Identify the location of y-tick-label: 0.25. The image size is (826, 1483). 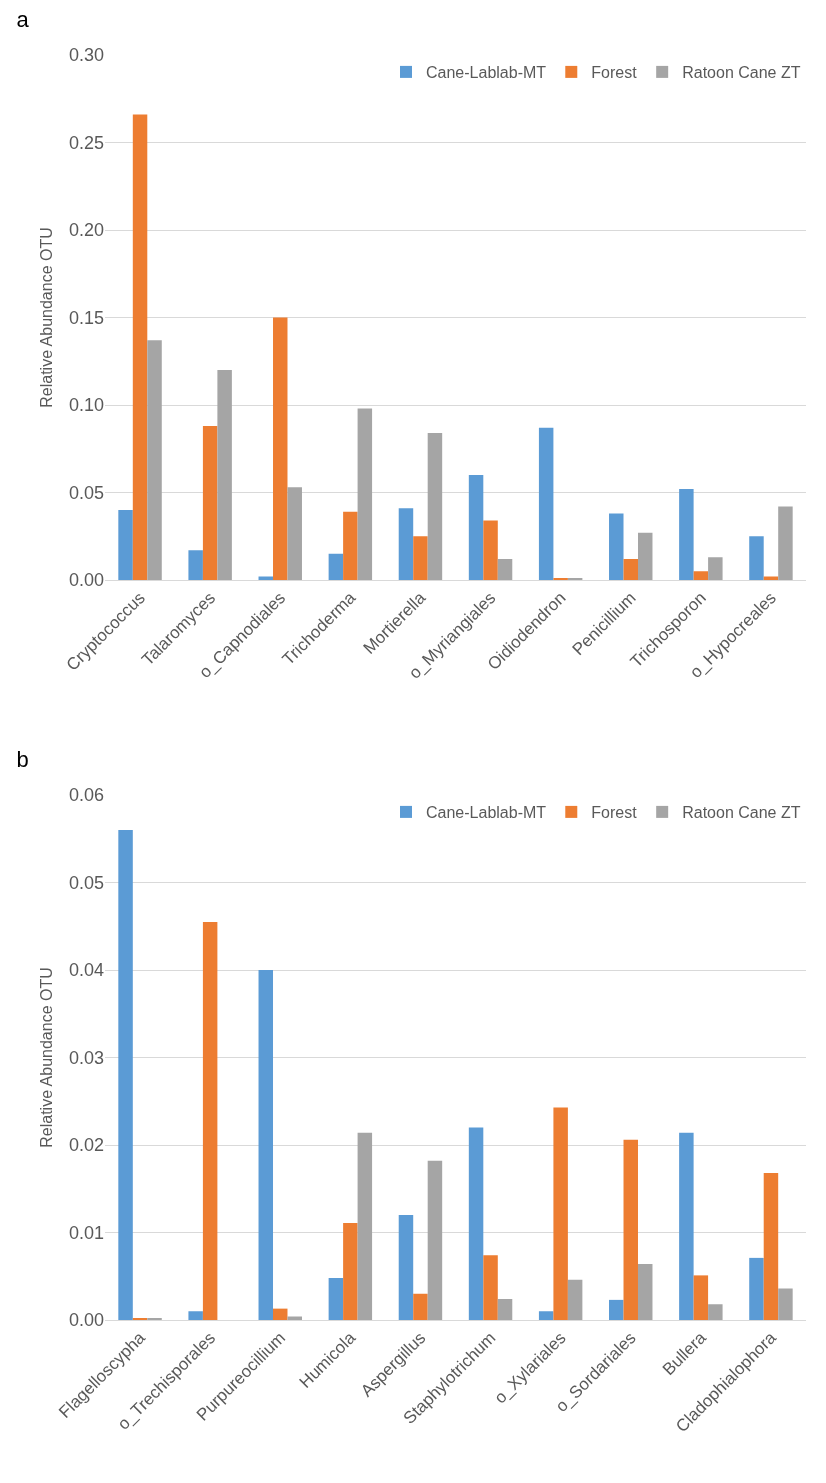
(86, 142).